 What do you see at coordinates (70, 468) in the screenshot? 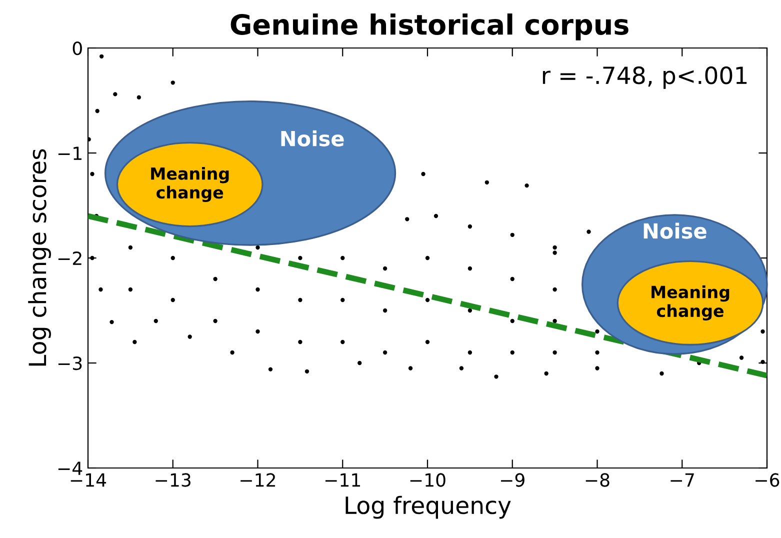
I see `y-tick-label: −4` at bounding box center [70, 468].